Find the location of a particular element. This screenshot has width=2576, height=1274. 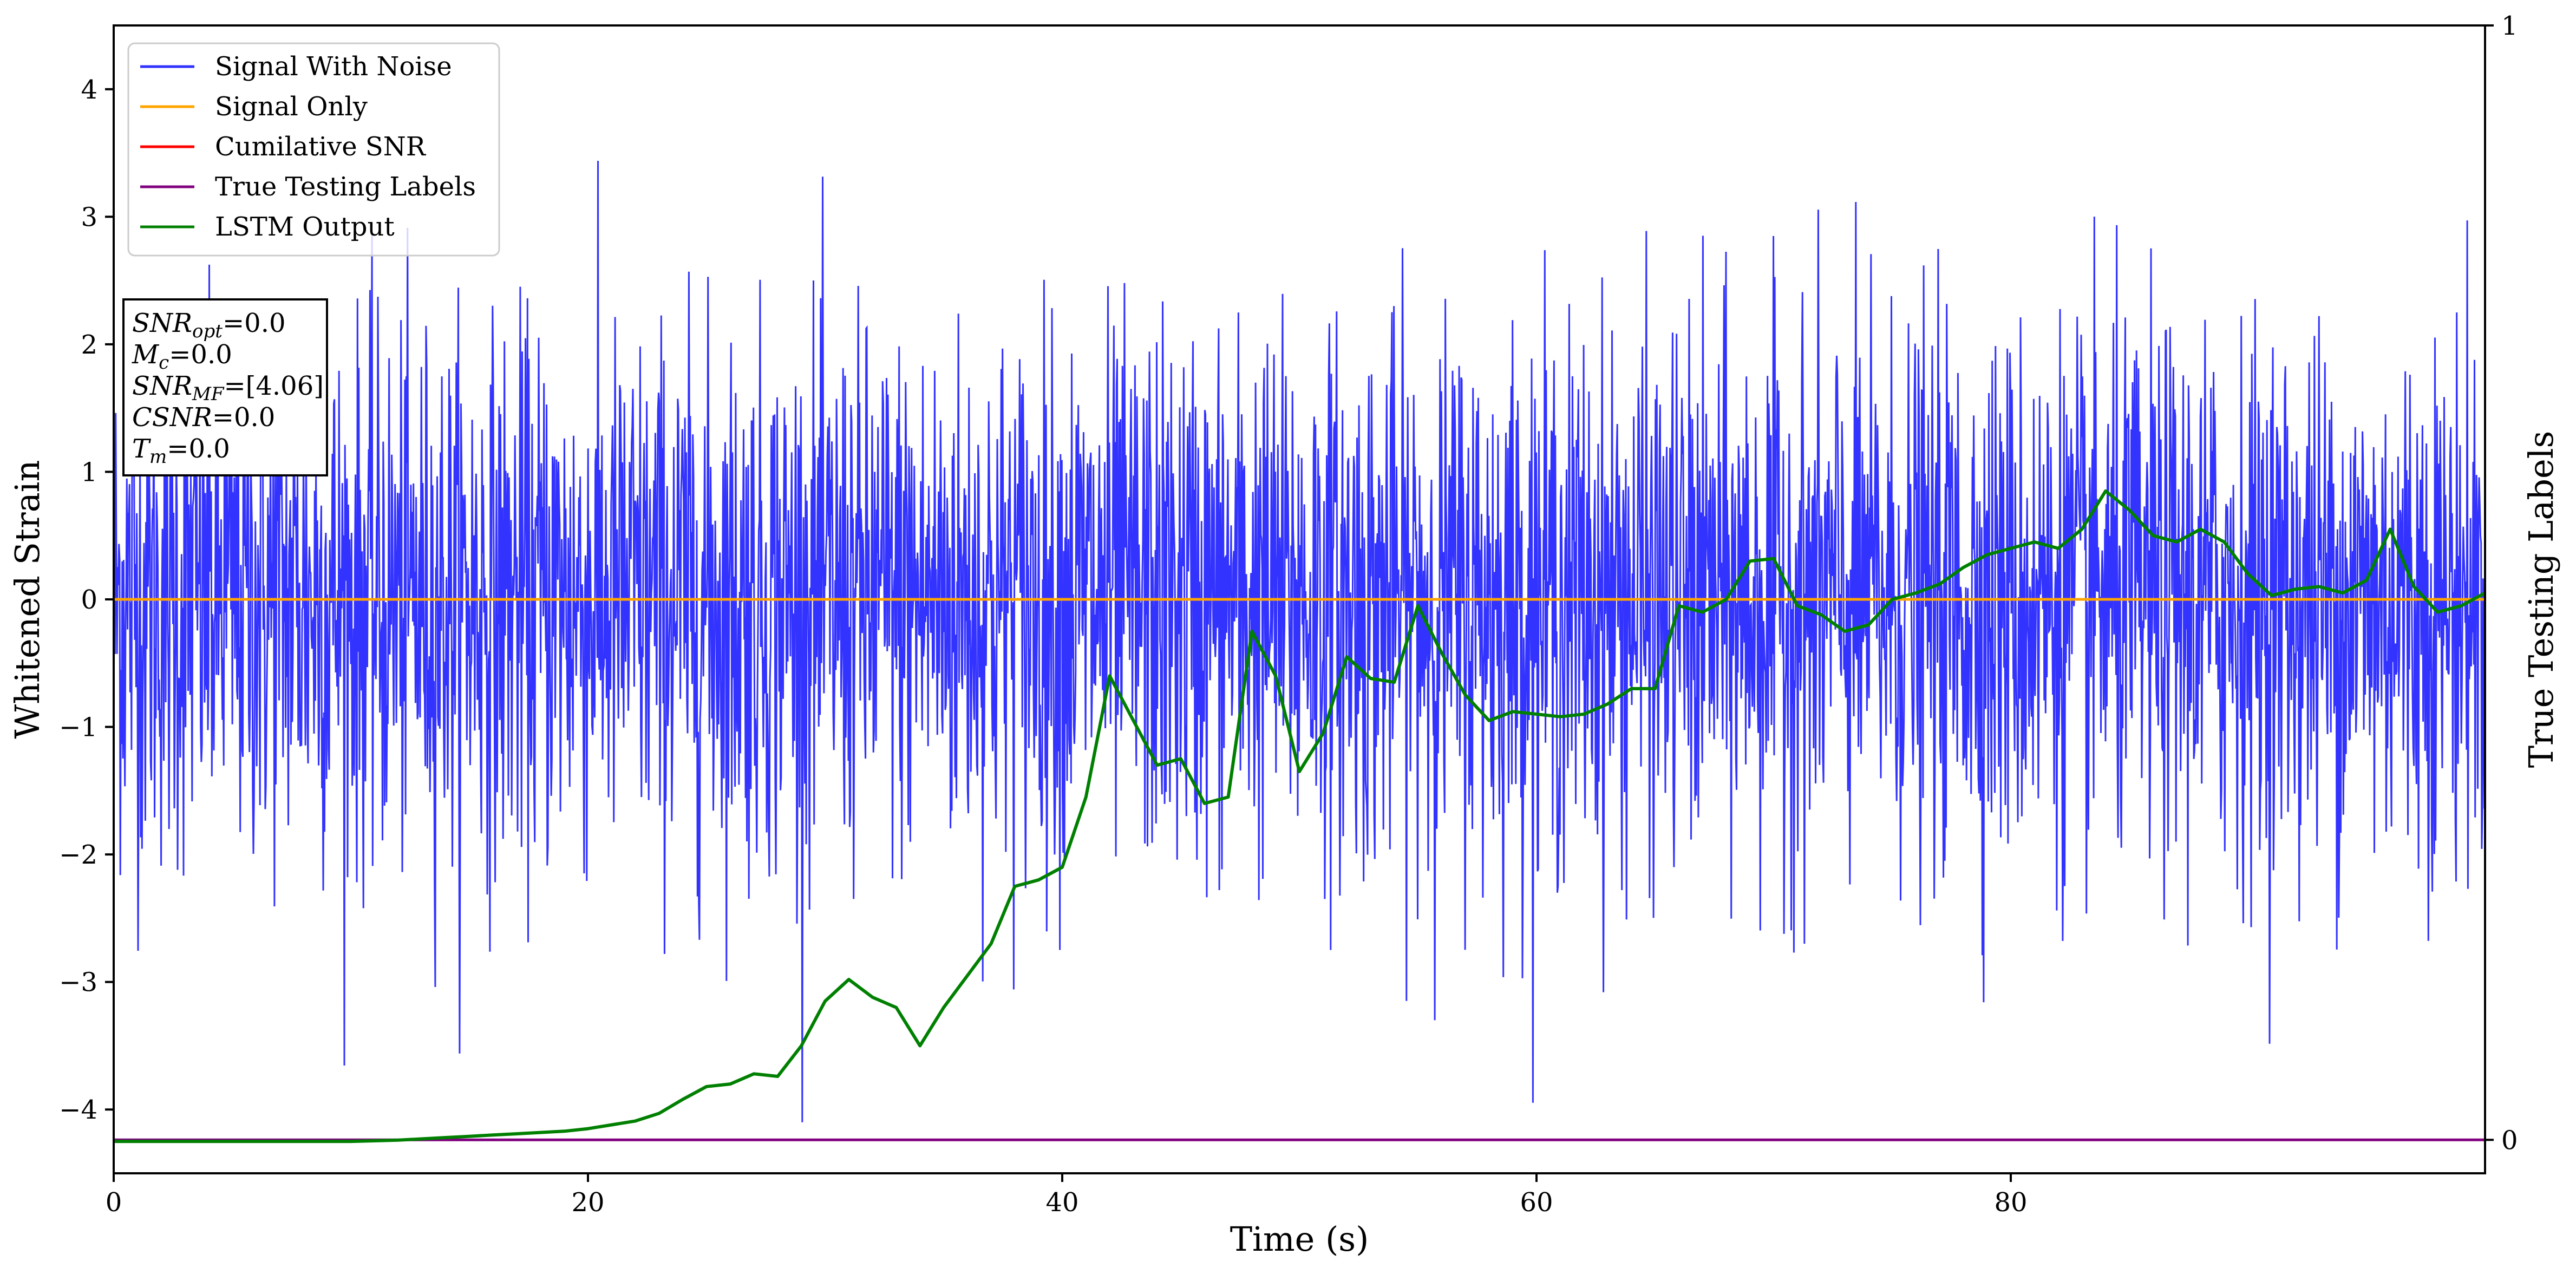

annotation-frame is located at coordinates (225, 387).